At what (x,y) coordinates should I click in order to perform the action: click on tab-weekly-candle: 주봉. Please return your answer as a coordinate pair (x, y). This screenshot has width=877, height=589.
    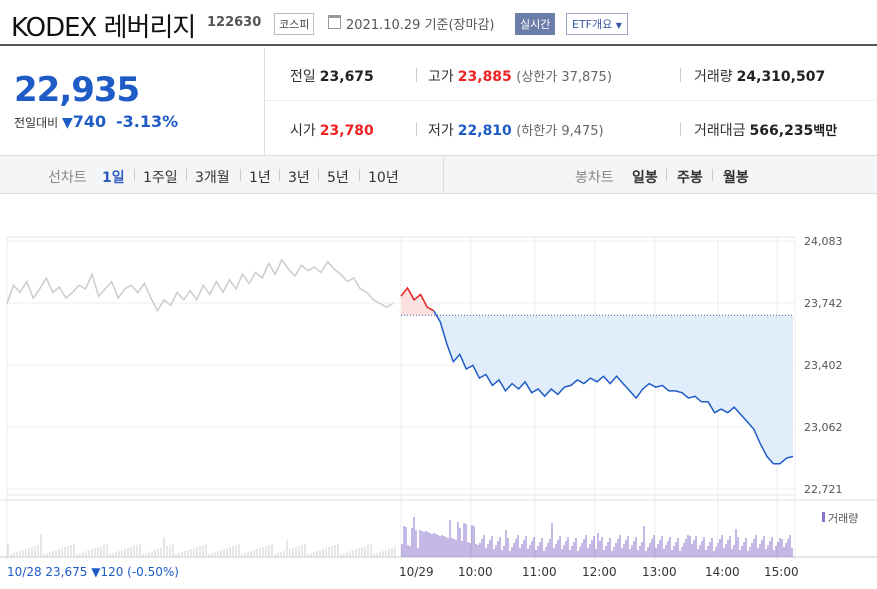
    Looking at the image, I should click on (690, 178).